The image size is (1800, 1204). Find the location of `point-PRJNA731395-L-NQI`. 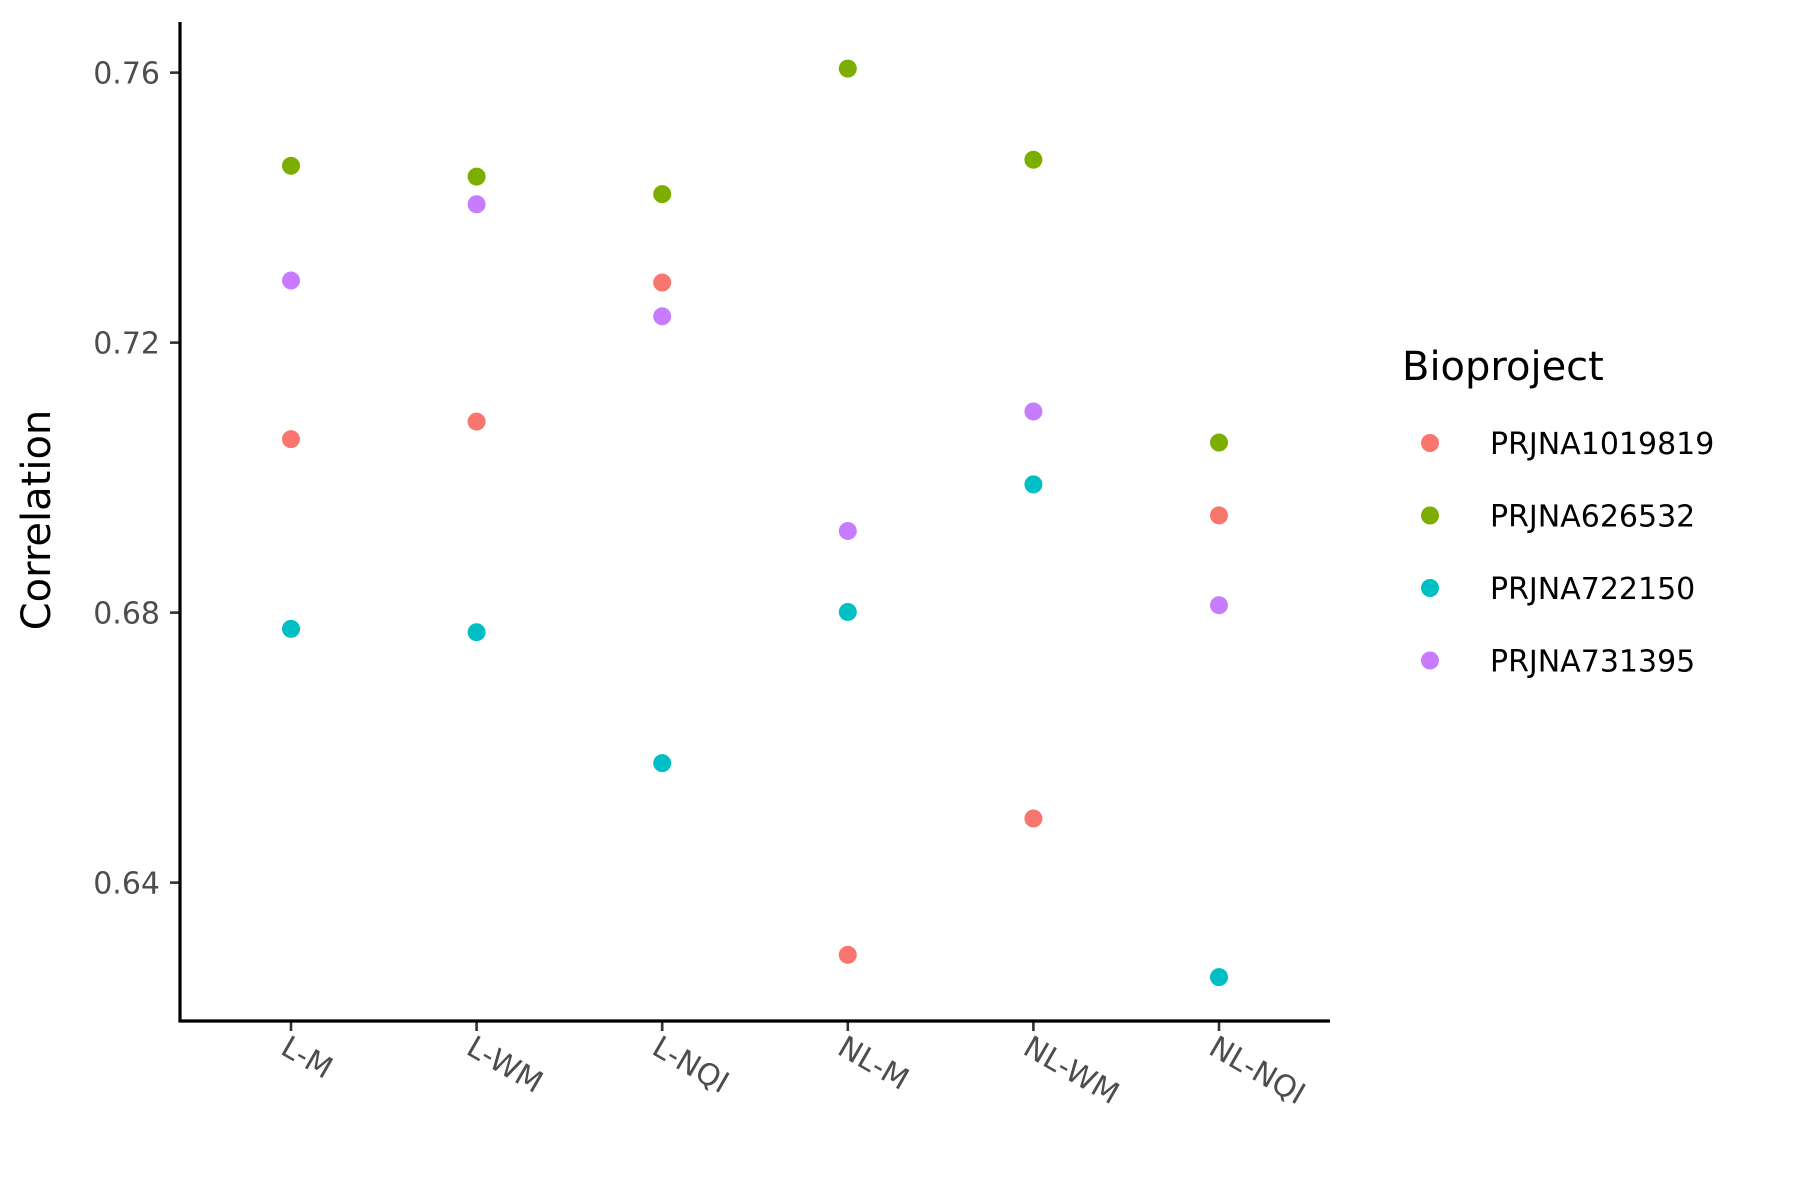

point-PRJNA731395-L-NQI is located at coordinates (662, 316).